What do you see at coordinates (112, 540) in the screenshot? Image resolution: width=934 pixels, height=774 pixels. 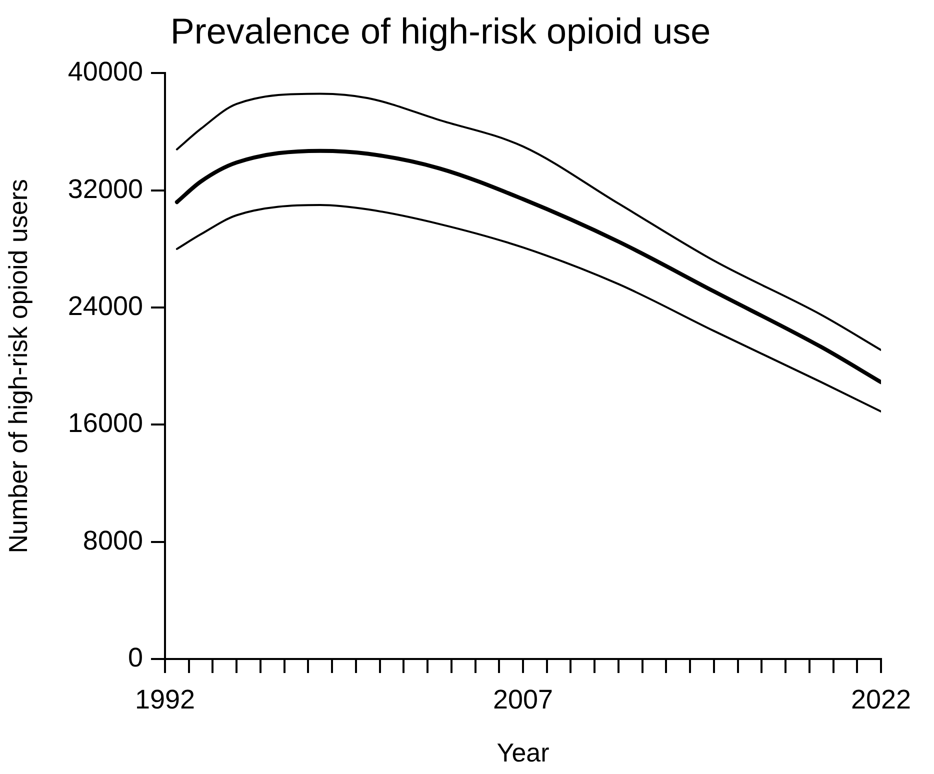 I see `y-tick-label: 8000` at bounding box center [112, 540].